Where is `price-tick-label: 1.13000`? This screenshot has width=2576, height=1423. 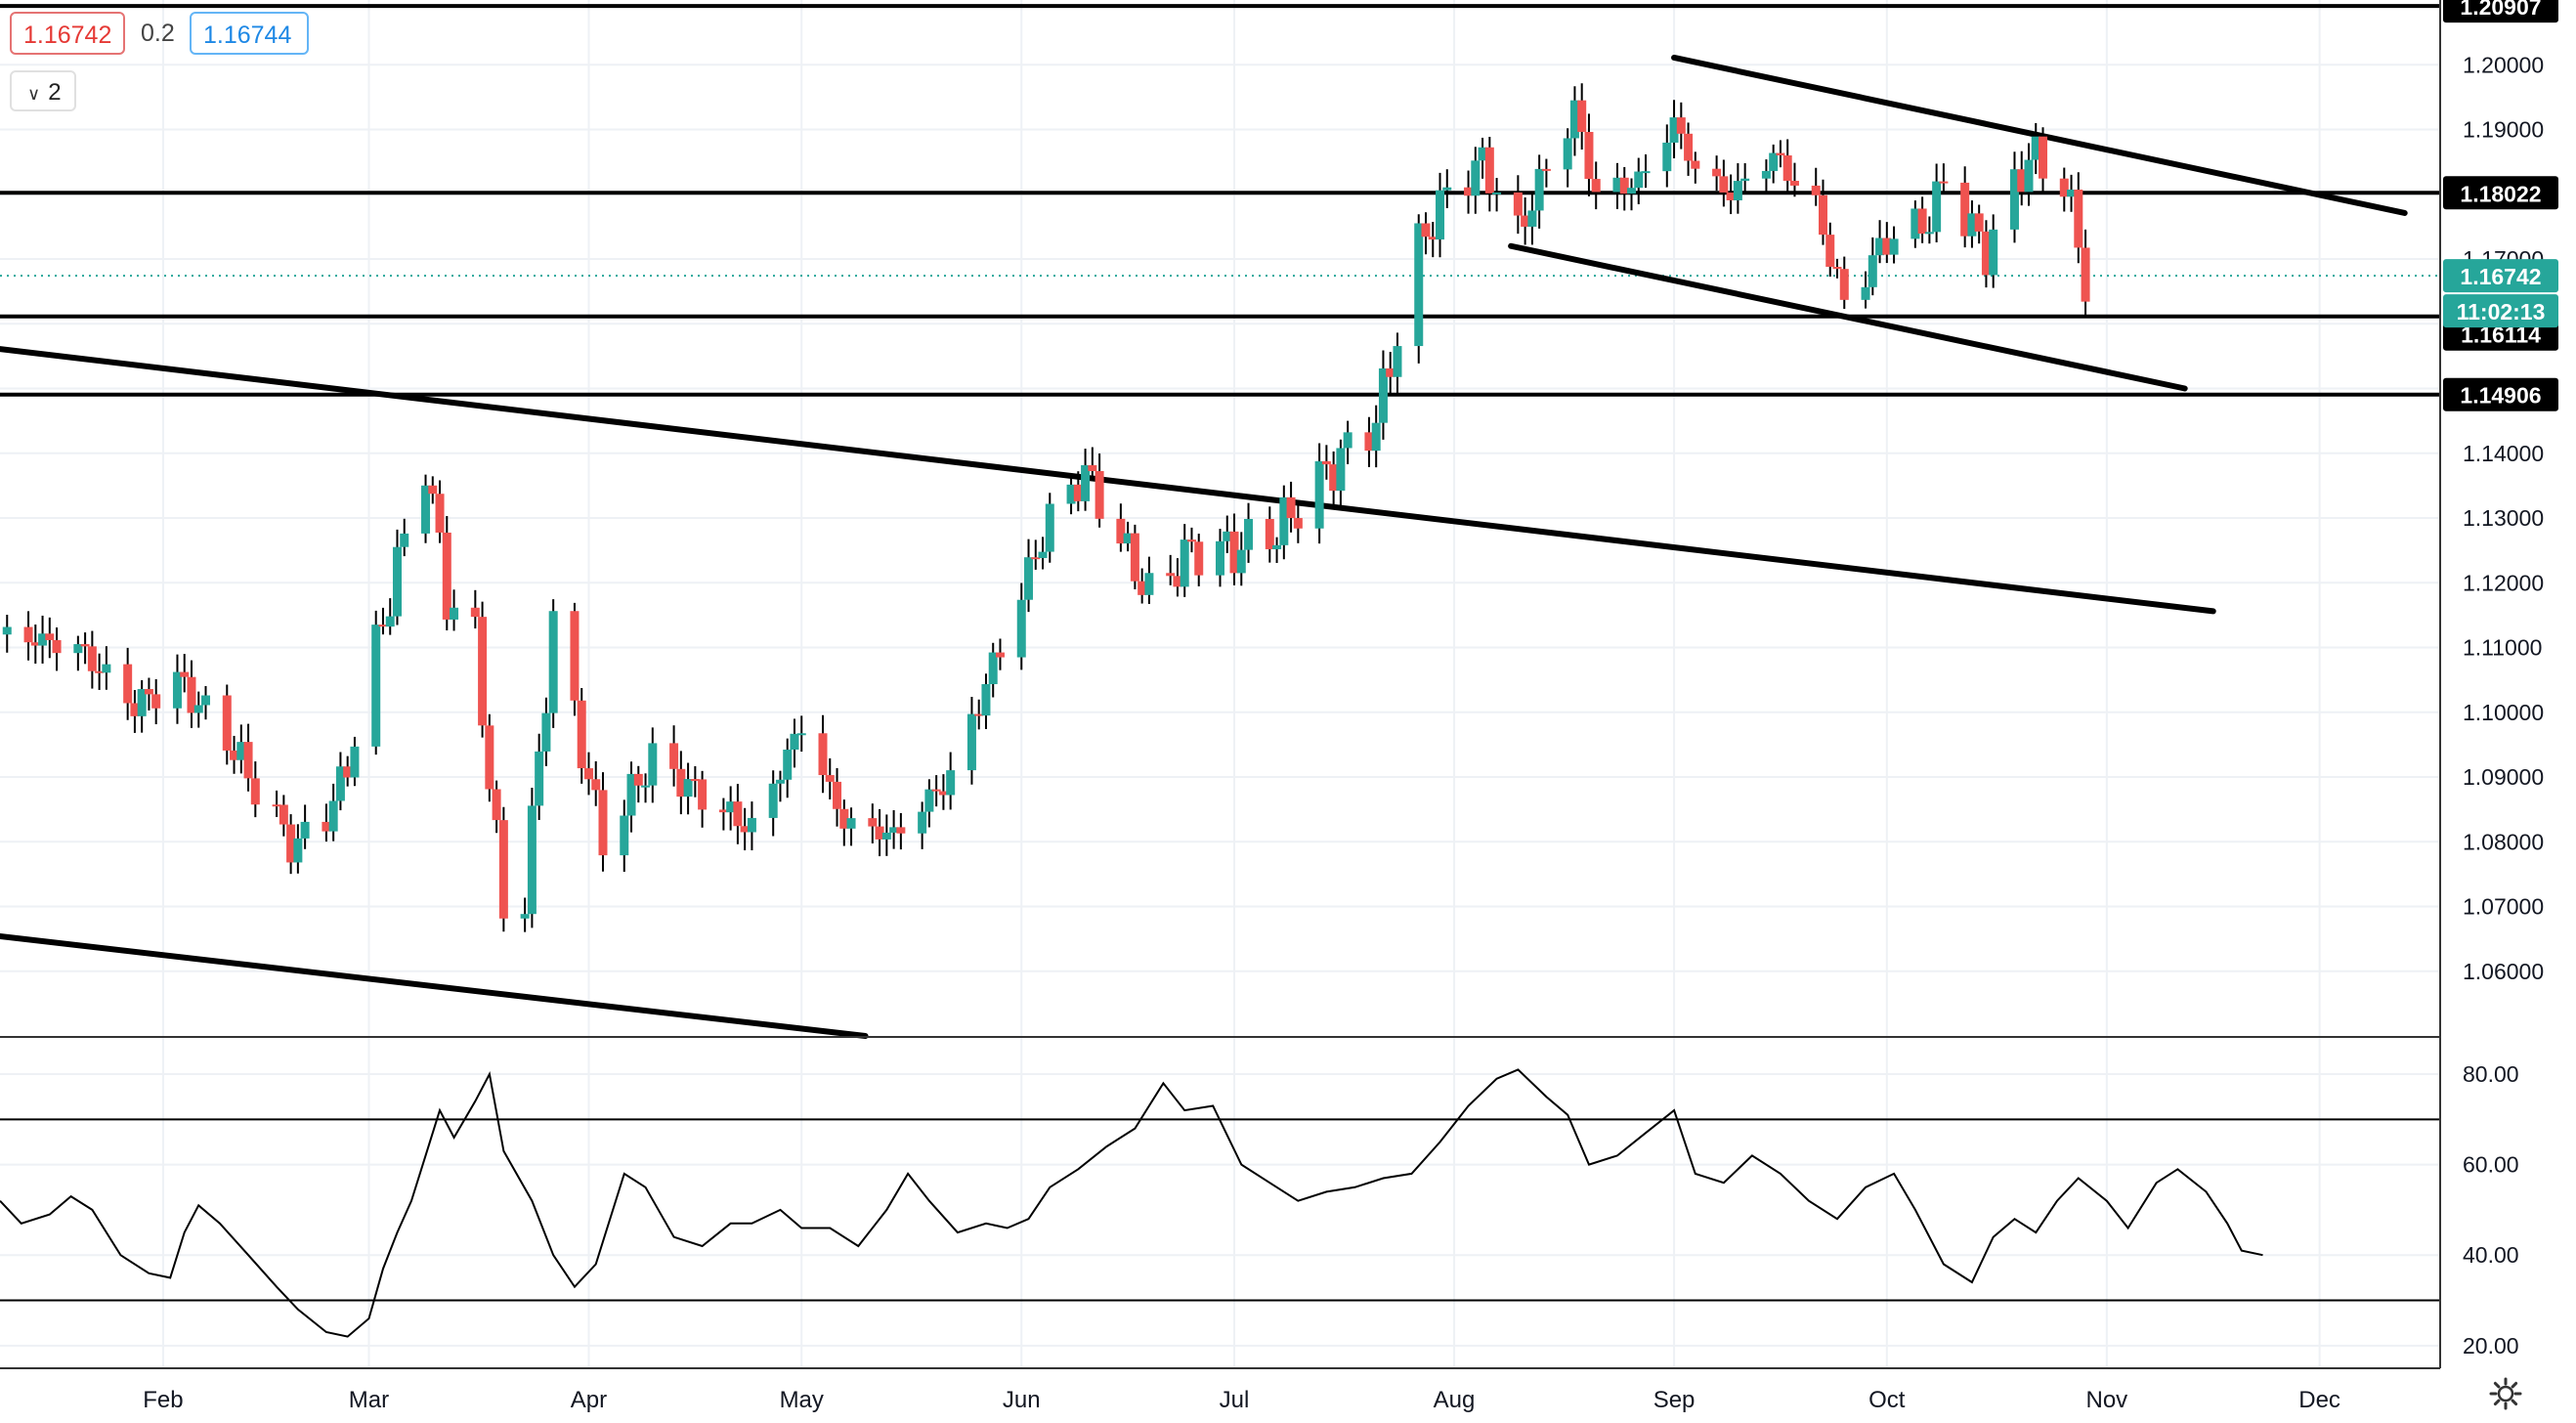
price-tick-label: 1.13000 is located at coordinates (2503, 518).